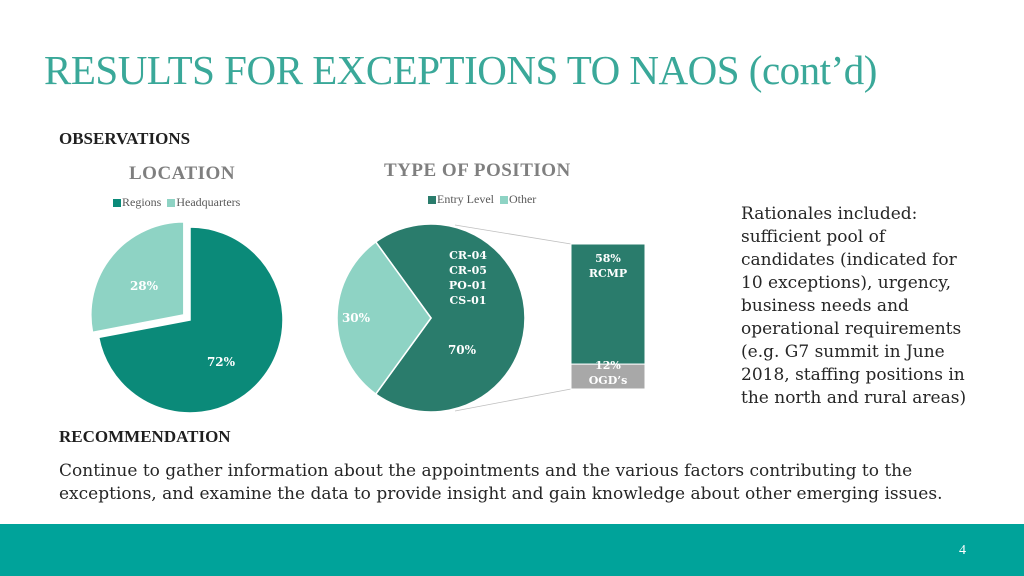 The width and height of the screenshot is (1024, 576). I want to click on legend-label-headquarters: Headquarters, so click(208, 202).